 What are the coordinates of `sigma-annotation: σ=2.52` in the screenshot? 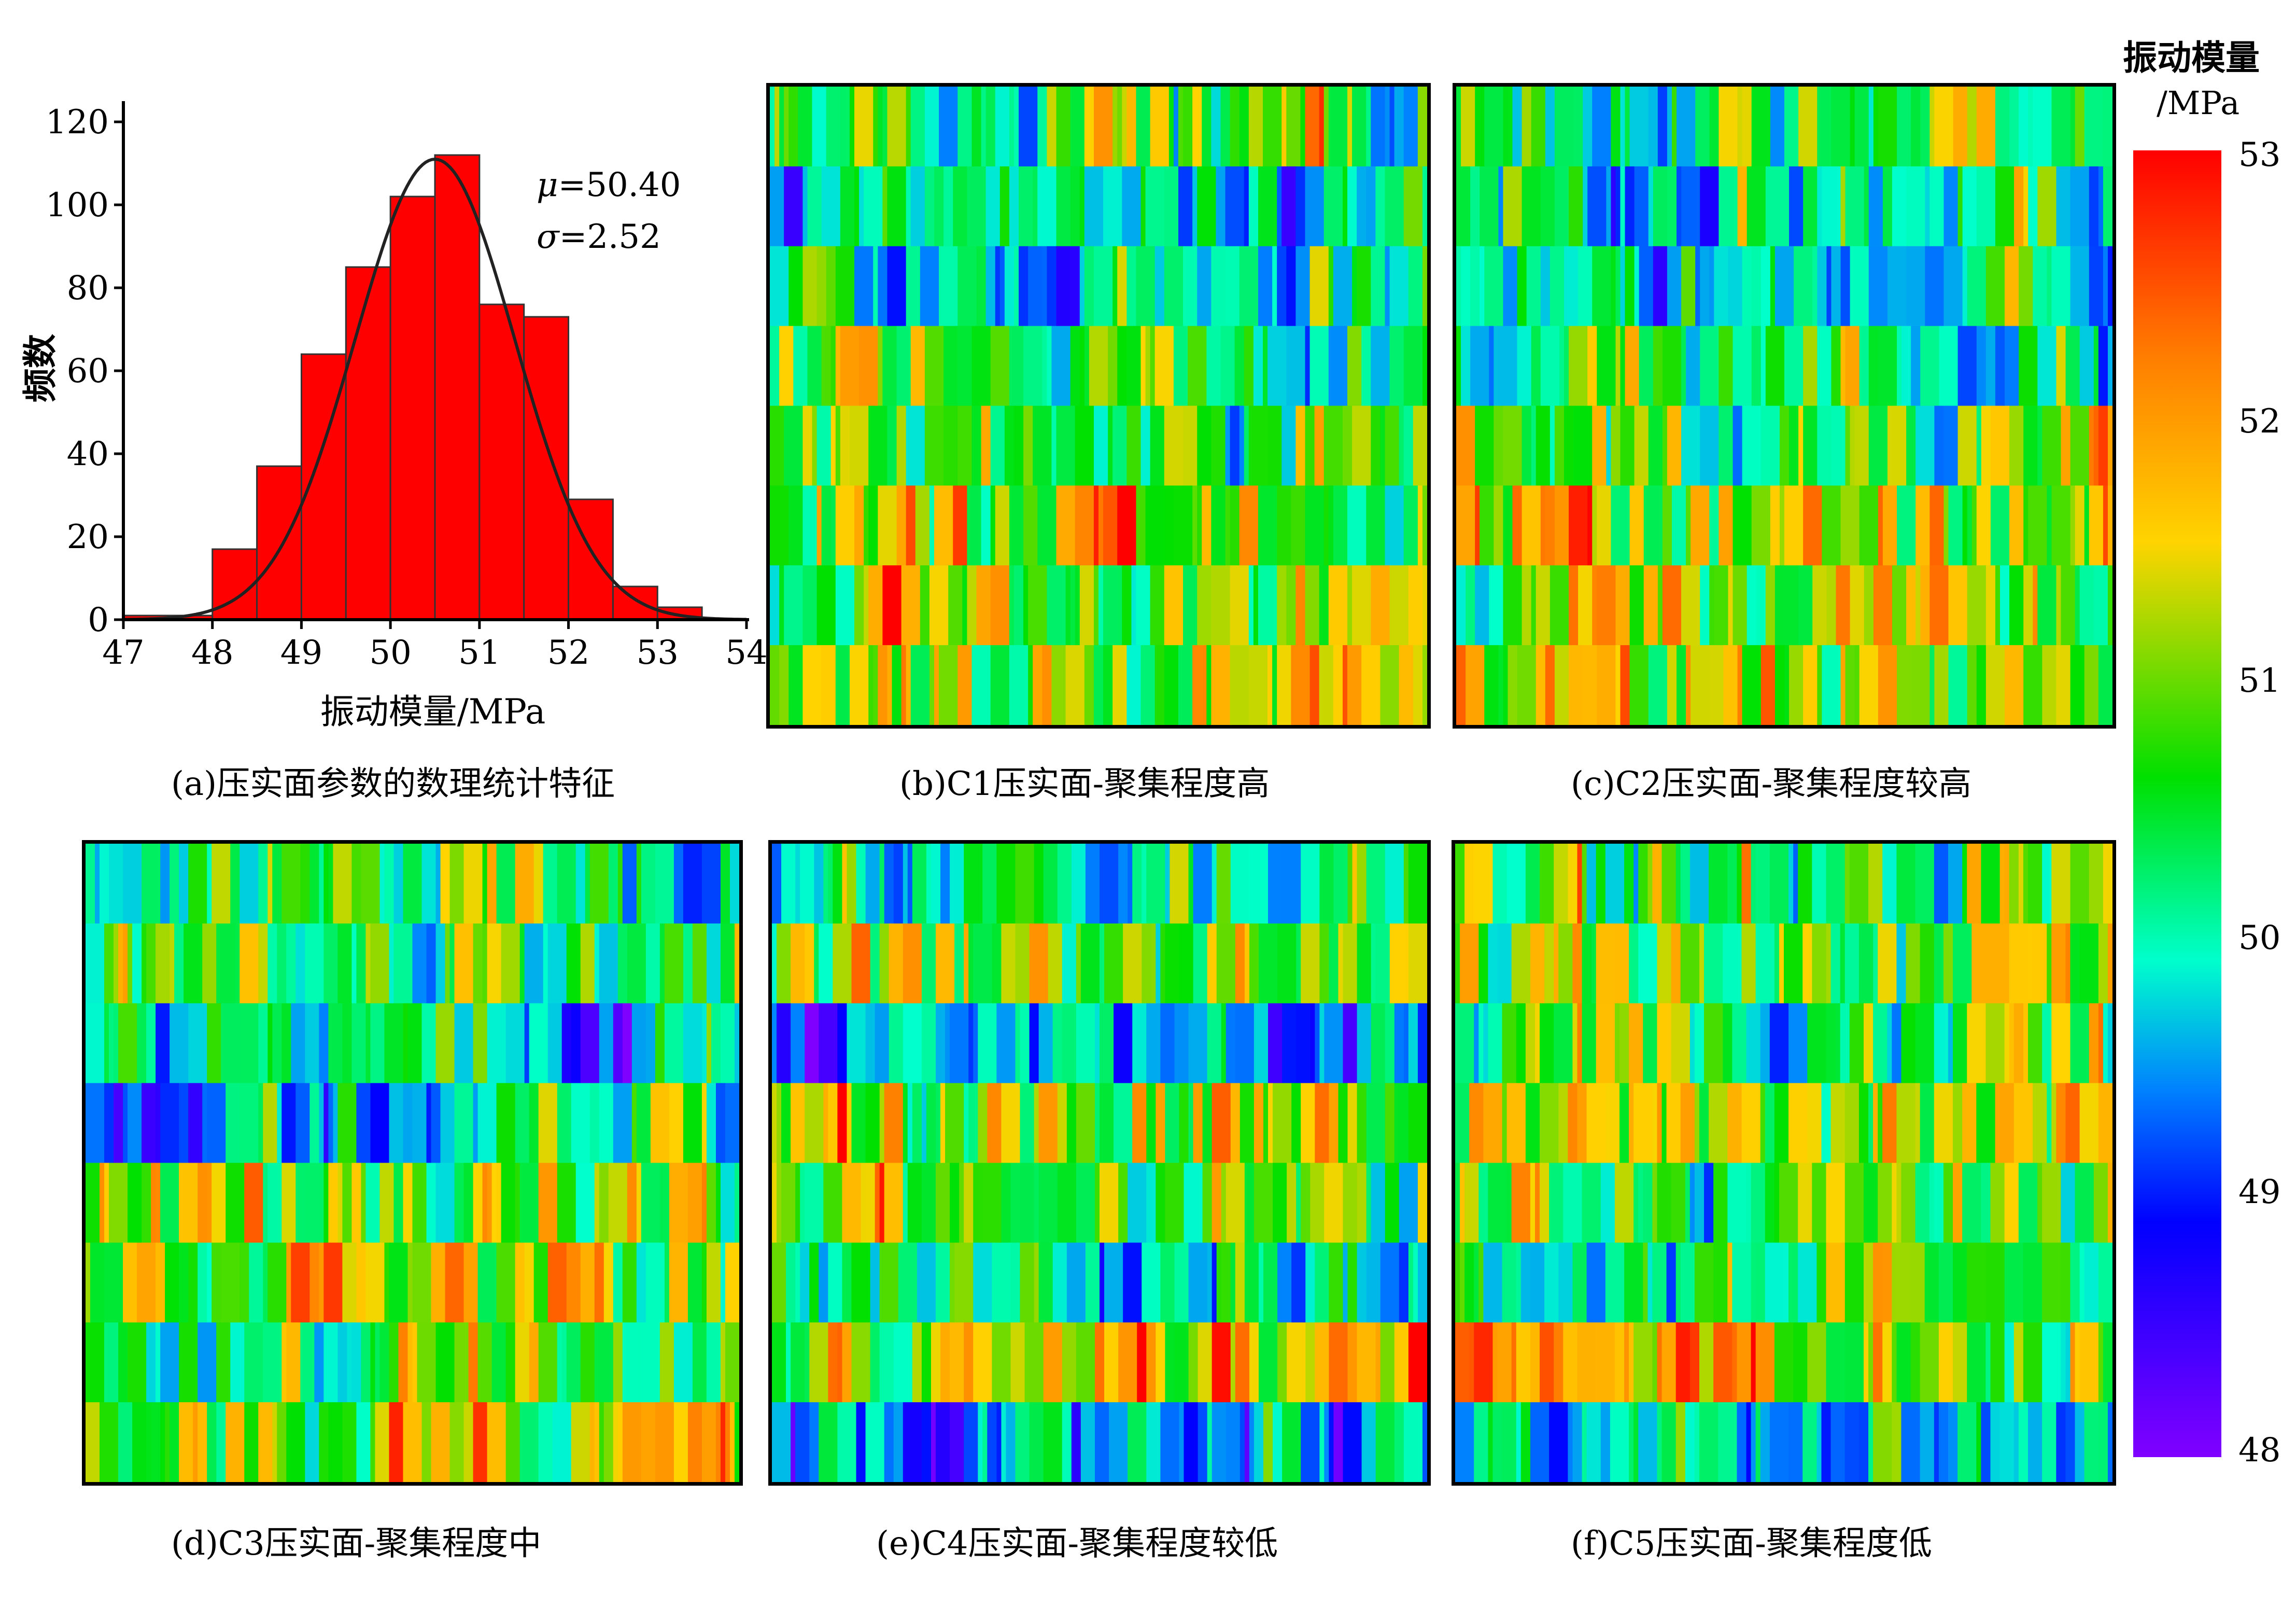 It's located at (599, 237).